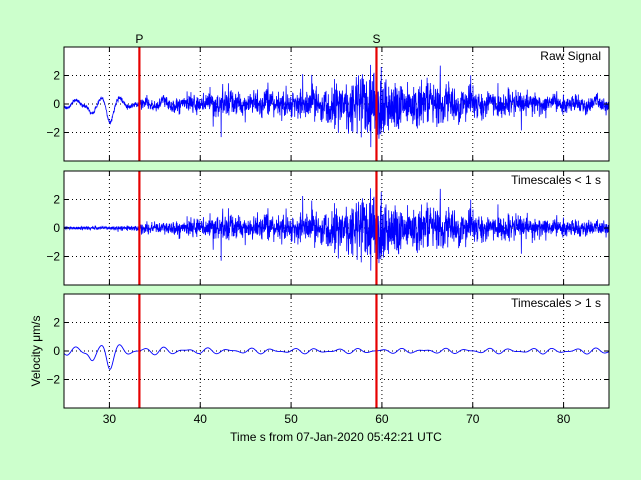 The height and width of the screenshot is (480, 641). I want to click on x-tick-label: 70, so click(473, 419).